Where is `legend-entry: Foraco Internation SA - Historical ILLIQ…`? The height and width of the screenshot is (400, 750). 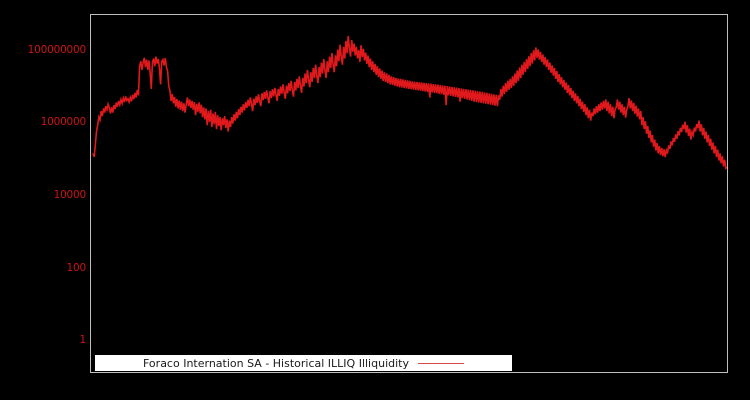 legend-entry: Foraco Internation SA - Historical ILLIQ… is located at coordinates (303, 363).